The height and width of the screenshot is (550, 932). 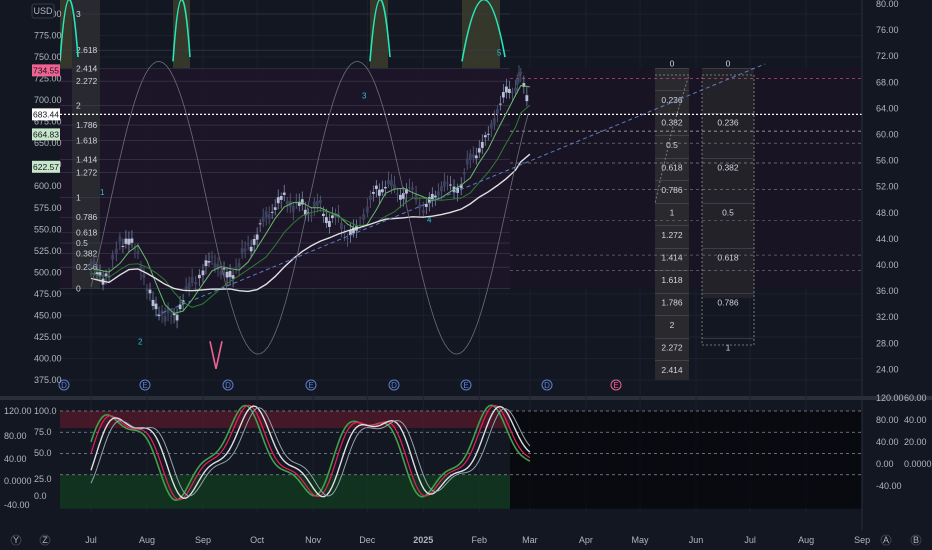 What do you see at coordinates (48, 36) in the screenshot?
I see `left-axis-tick-1: 775.00` at bounding box center [48, 36].